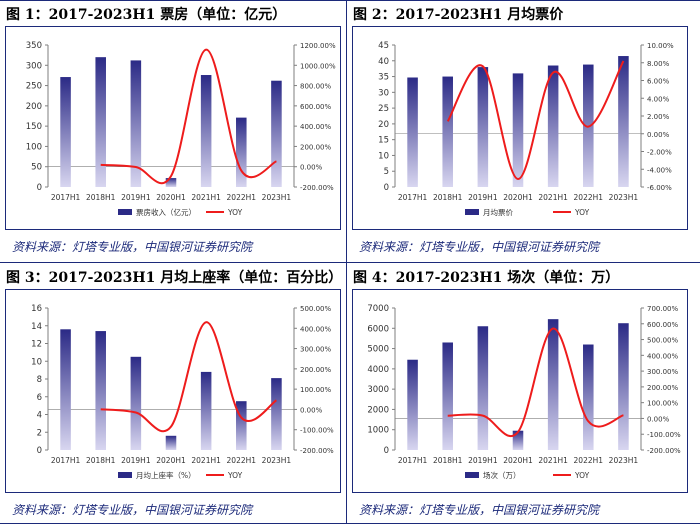  What do you see at coordinates (378, 370) in the screenshot?
I see `tick-label-left: 4000` at bounding box center [378, 370].